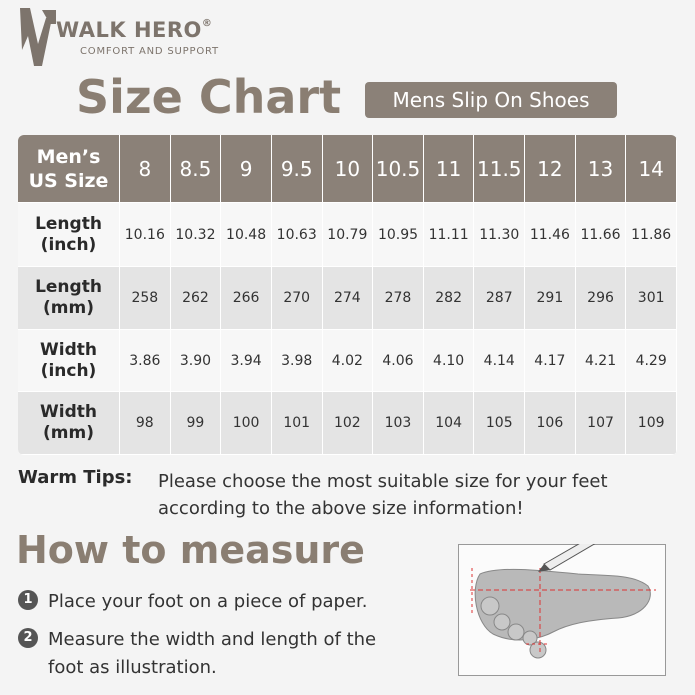 The width and height of the screenshot is (695, 695). I want to click on table-cell: 3.94, so click(246, 361).